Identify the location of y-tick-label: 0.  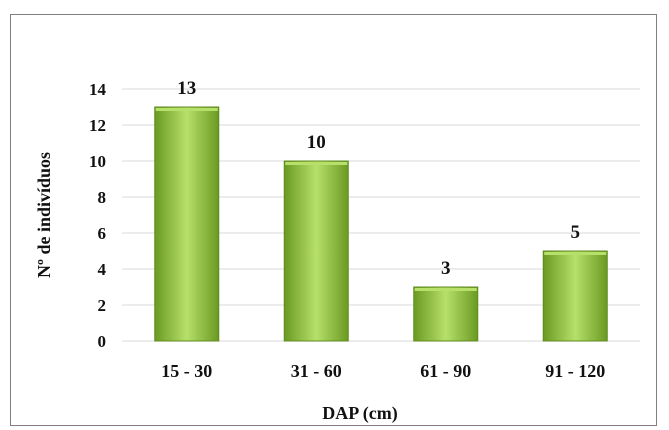
(102, 341).